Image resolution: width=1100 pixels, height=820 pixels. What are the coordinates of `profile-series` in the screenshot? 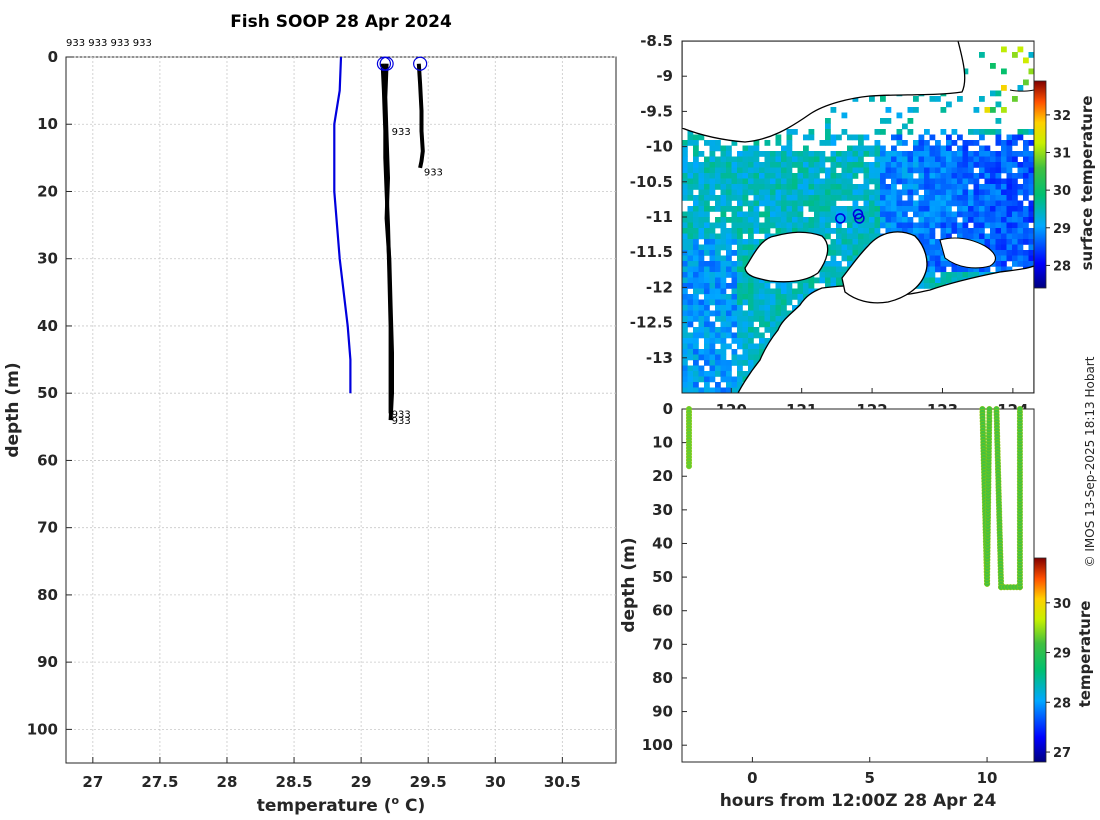 It's located at (379, 238).